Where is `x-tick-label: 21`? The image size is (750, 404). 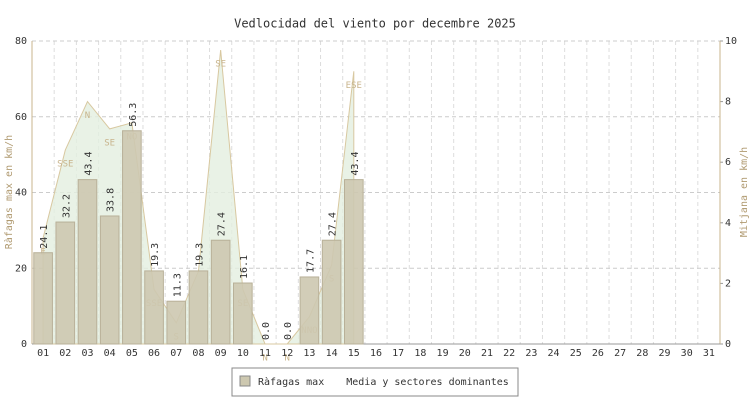
x-tick-label: 21 is located at coordinates (487, 353).